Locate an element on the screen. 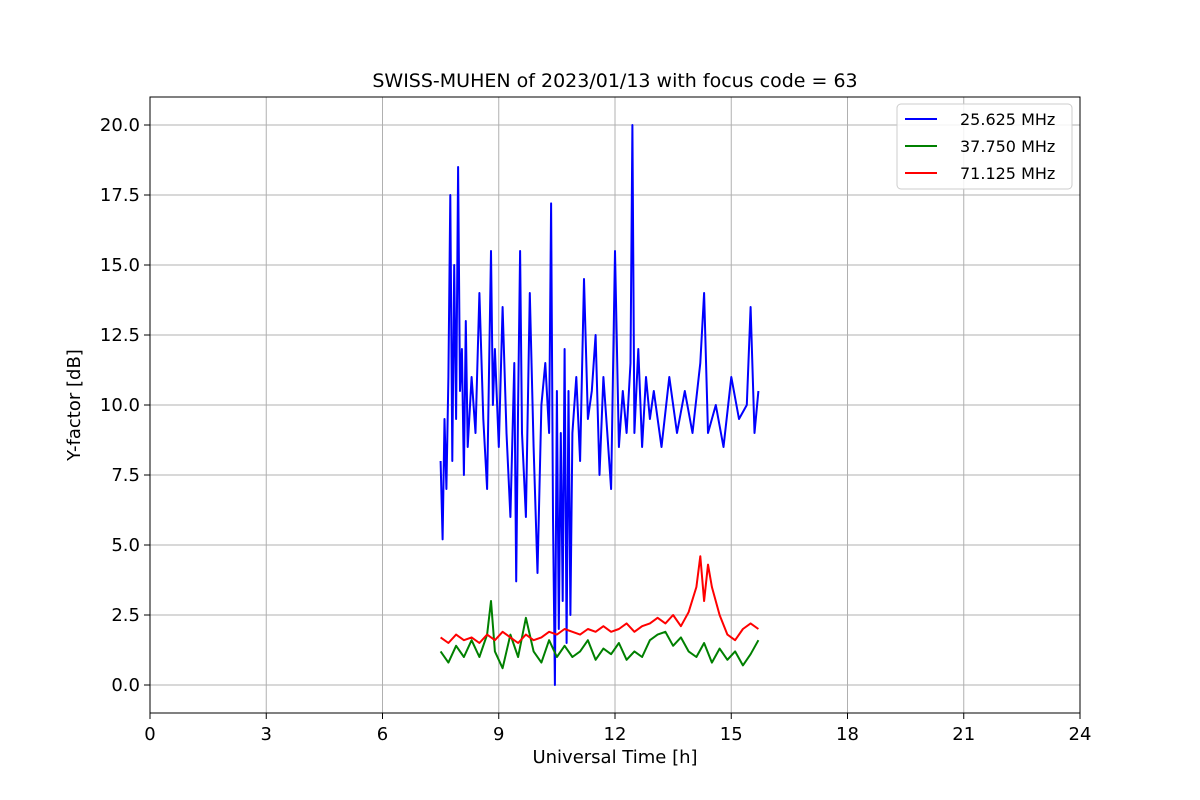  x-axis-label: Universal Time [h] is located at coordinates (614, 757).